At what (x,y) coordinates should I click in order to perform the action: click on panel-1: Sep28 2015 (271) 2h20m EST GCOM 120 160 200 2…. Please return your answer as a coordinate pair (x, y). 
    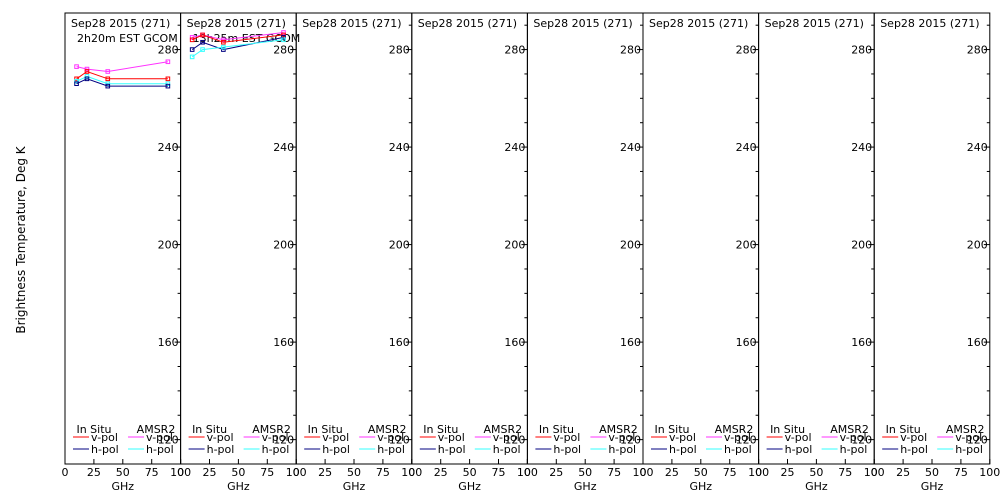
    Looking at the image, I should click on (126, 252).